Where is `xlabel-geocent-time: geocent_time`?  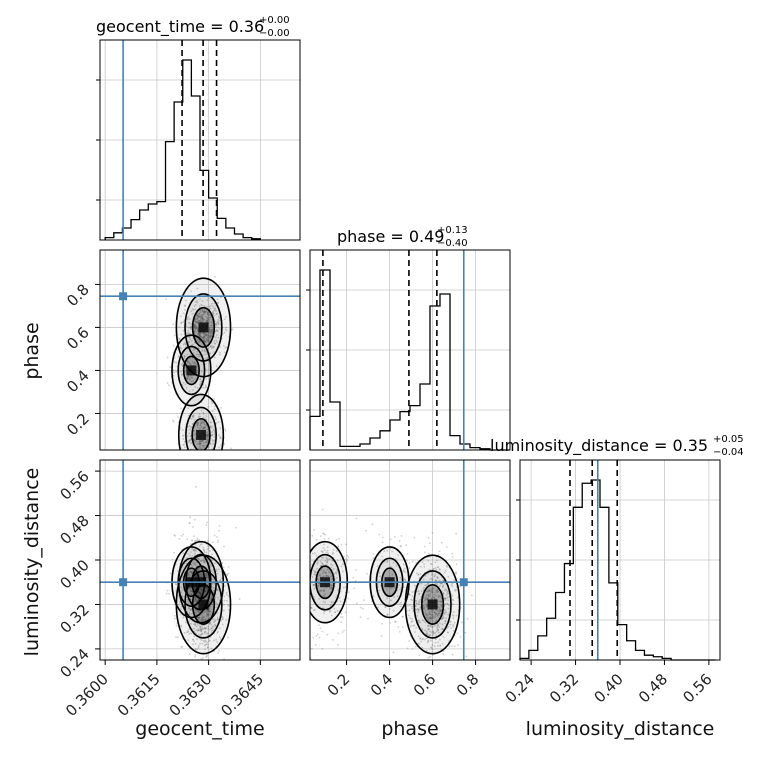 xlabel-geocent-time: geocent_time is located at coordinates (199, 729).